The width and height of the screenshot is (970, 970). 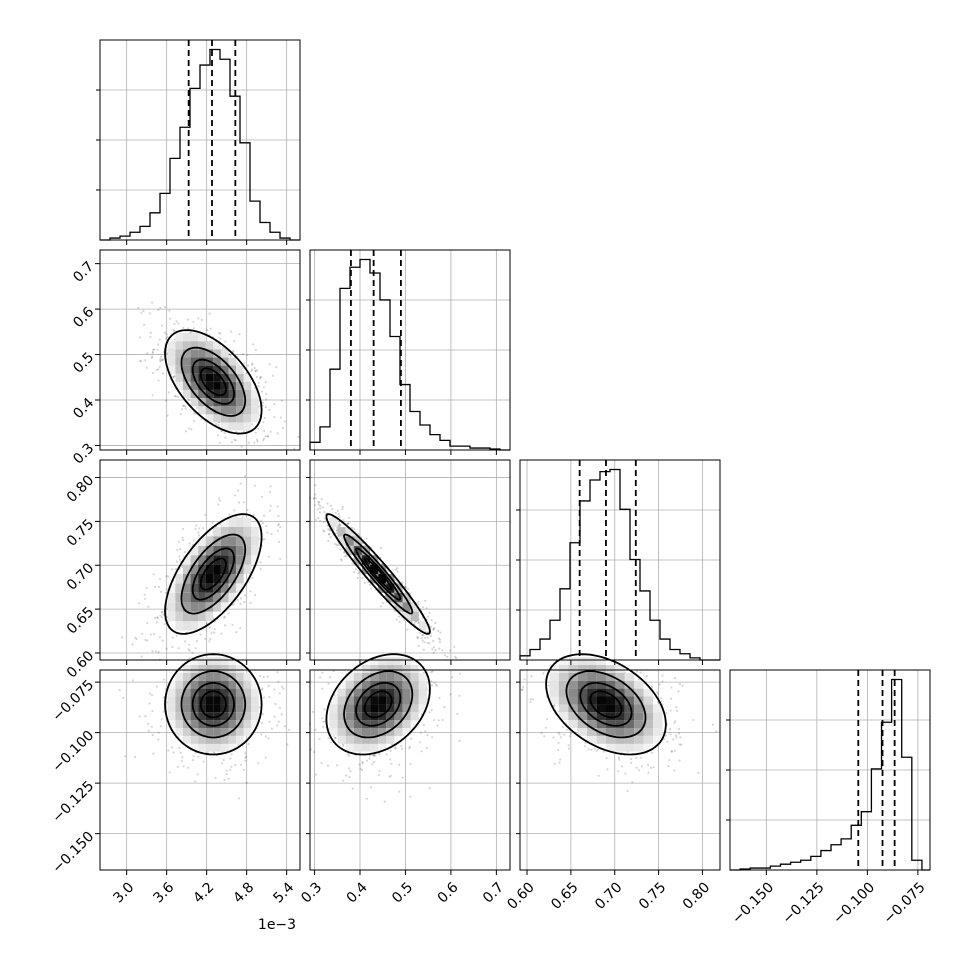 I want to click on contours-p0-p3, so click(x=213, y=704).